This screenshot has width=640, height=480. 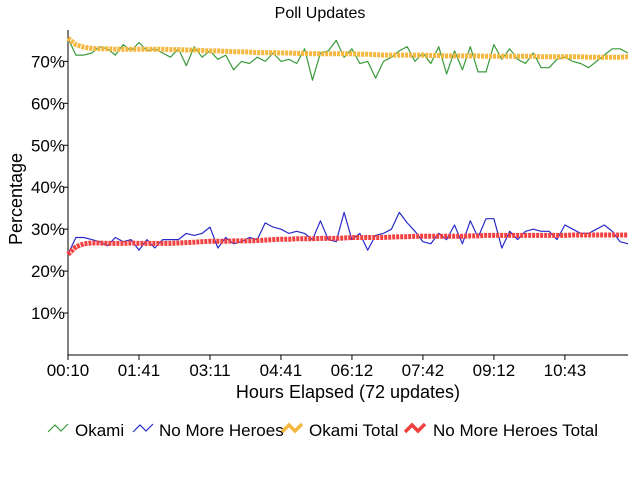 I want to click on y-tick-label: 70%, so click(x=48, y=61).